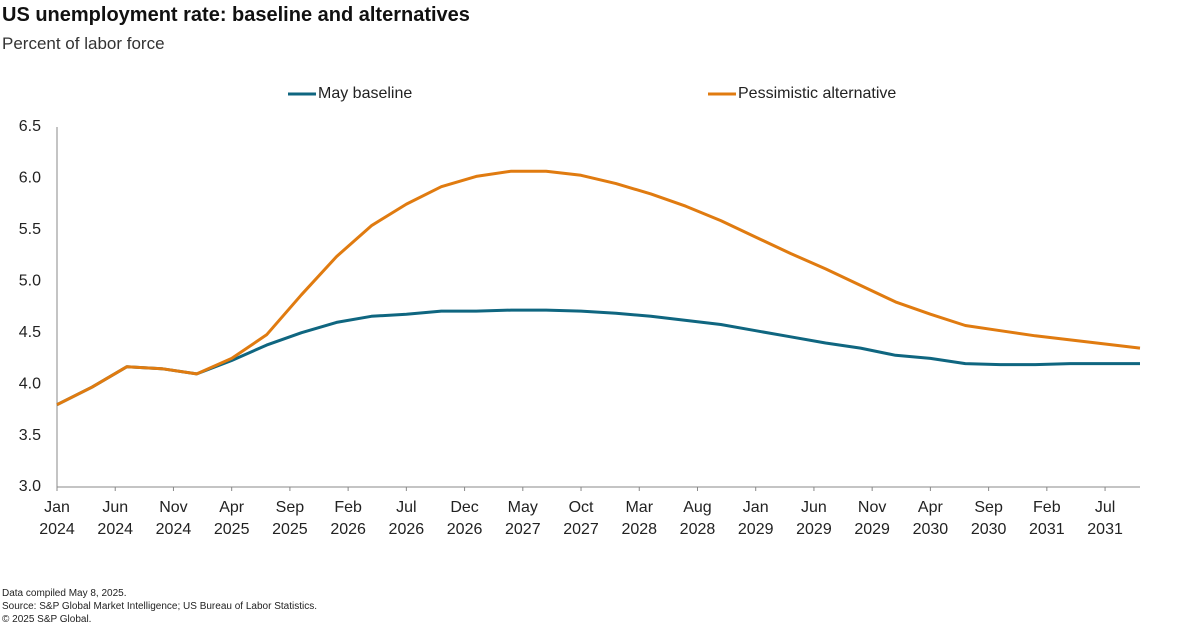 Image resolution: width=1200 pixels, height=627 pixels. Describe the element at coordinates (523, 518) in the screenshot. I see `x-tick-label: May 2027` at that location.